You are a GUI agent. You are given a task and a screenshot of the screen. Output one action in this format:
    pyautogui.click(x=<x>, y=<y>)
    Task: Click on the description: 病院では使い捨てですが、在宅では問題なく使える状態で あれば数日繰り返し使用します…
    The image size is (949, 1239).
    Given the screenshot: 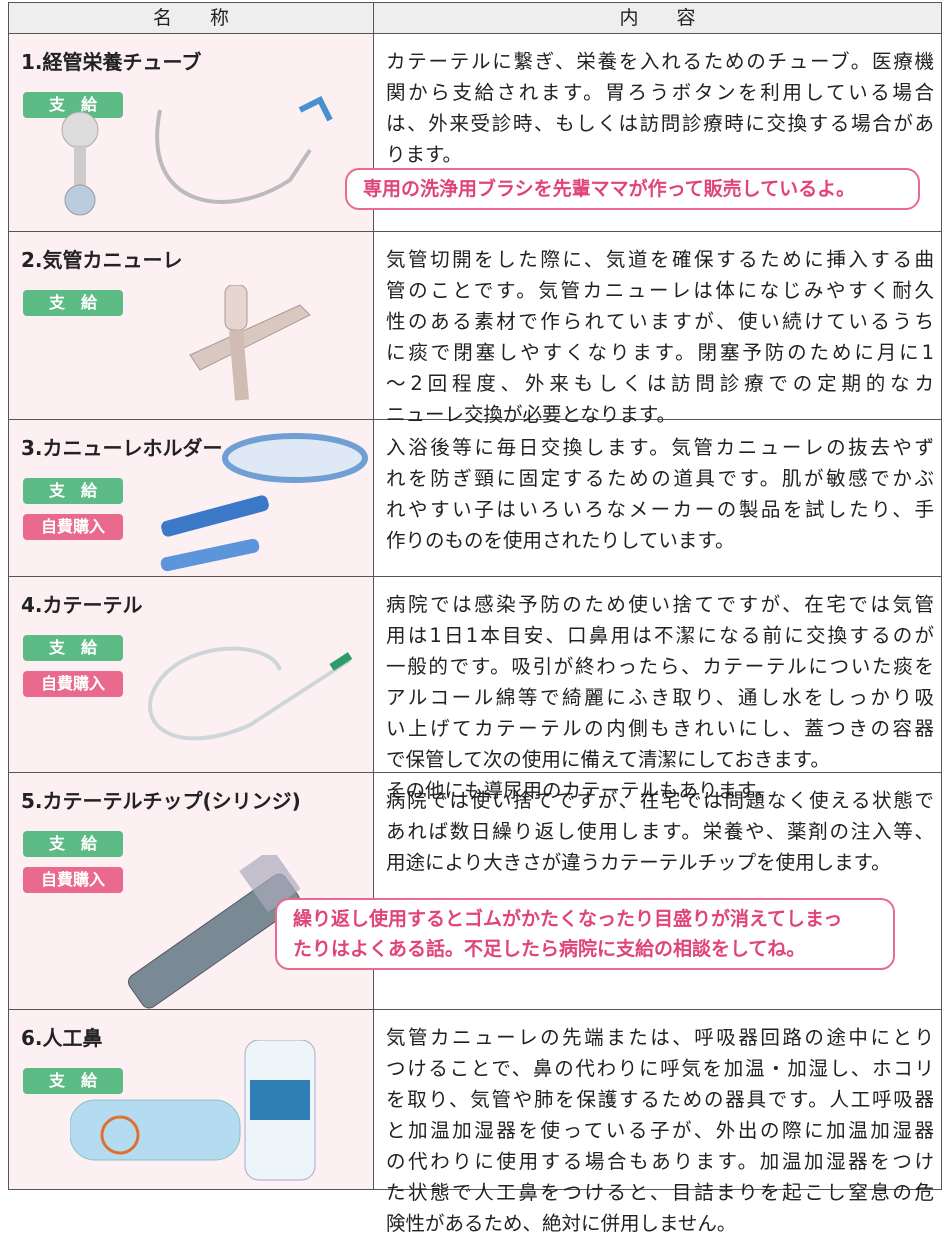 What is the action you would take?
    pyautogui.click(x=660, y=831)
    